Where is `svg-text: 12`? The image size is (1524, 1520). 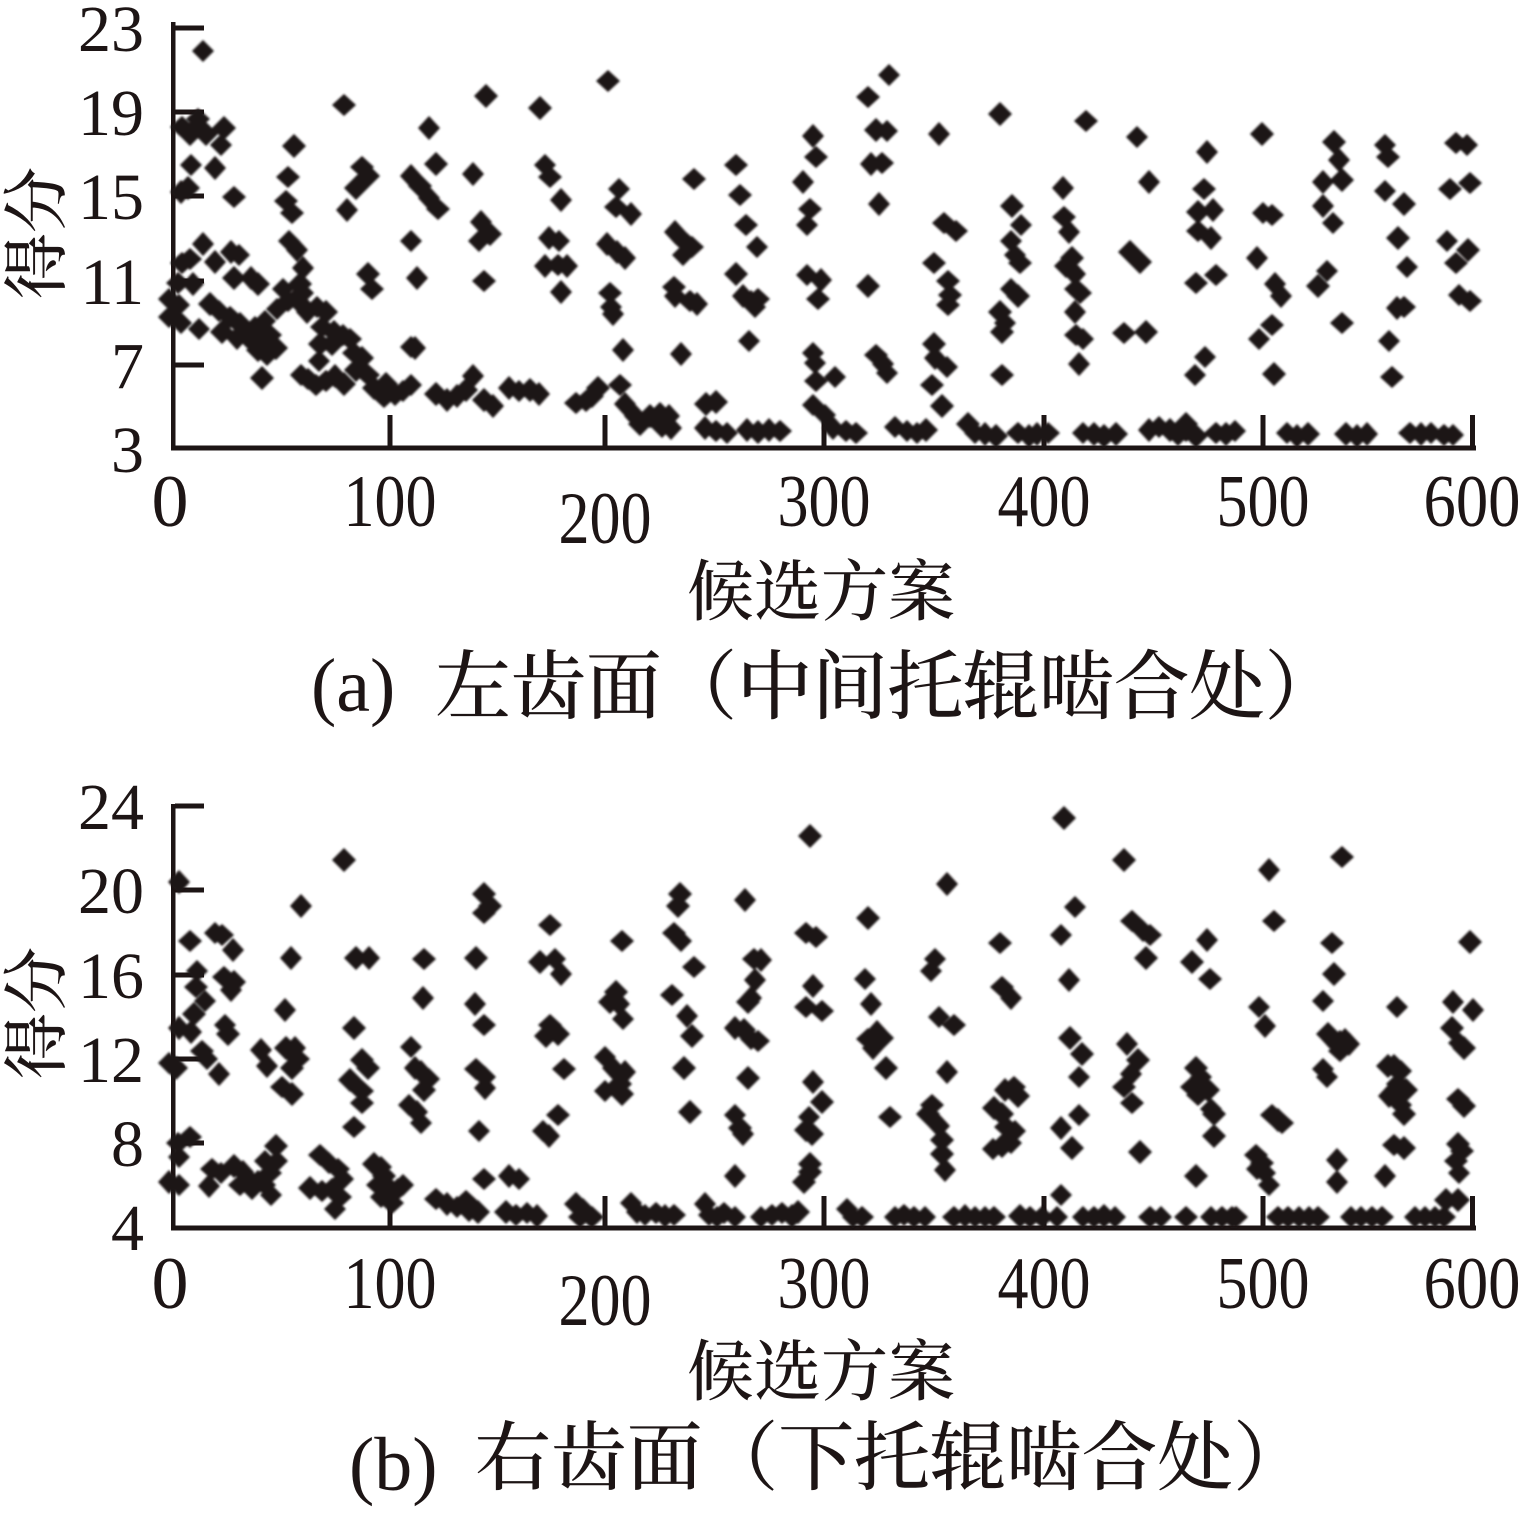
svg-text: 12 is located at coordinates (111, 1060).